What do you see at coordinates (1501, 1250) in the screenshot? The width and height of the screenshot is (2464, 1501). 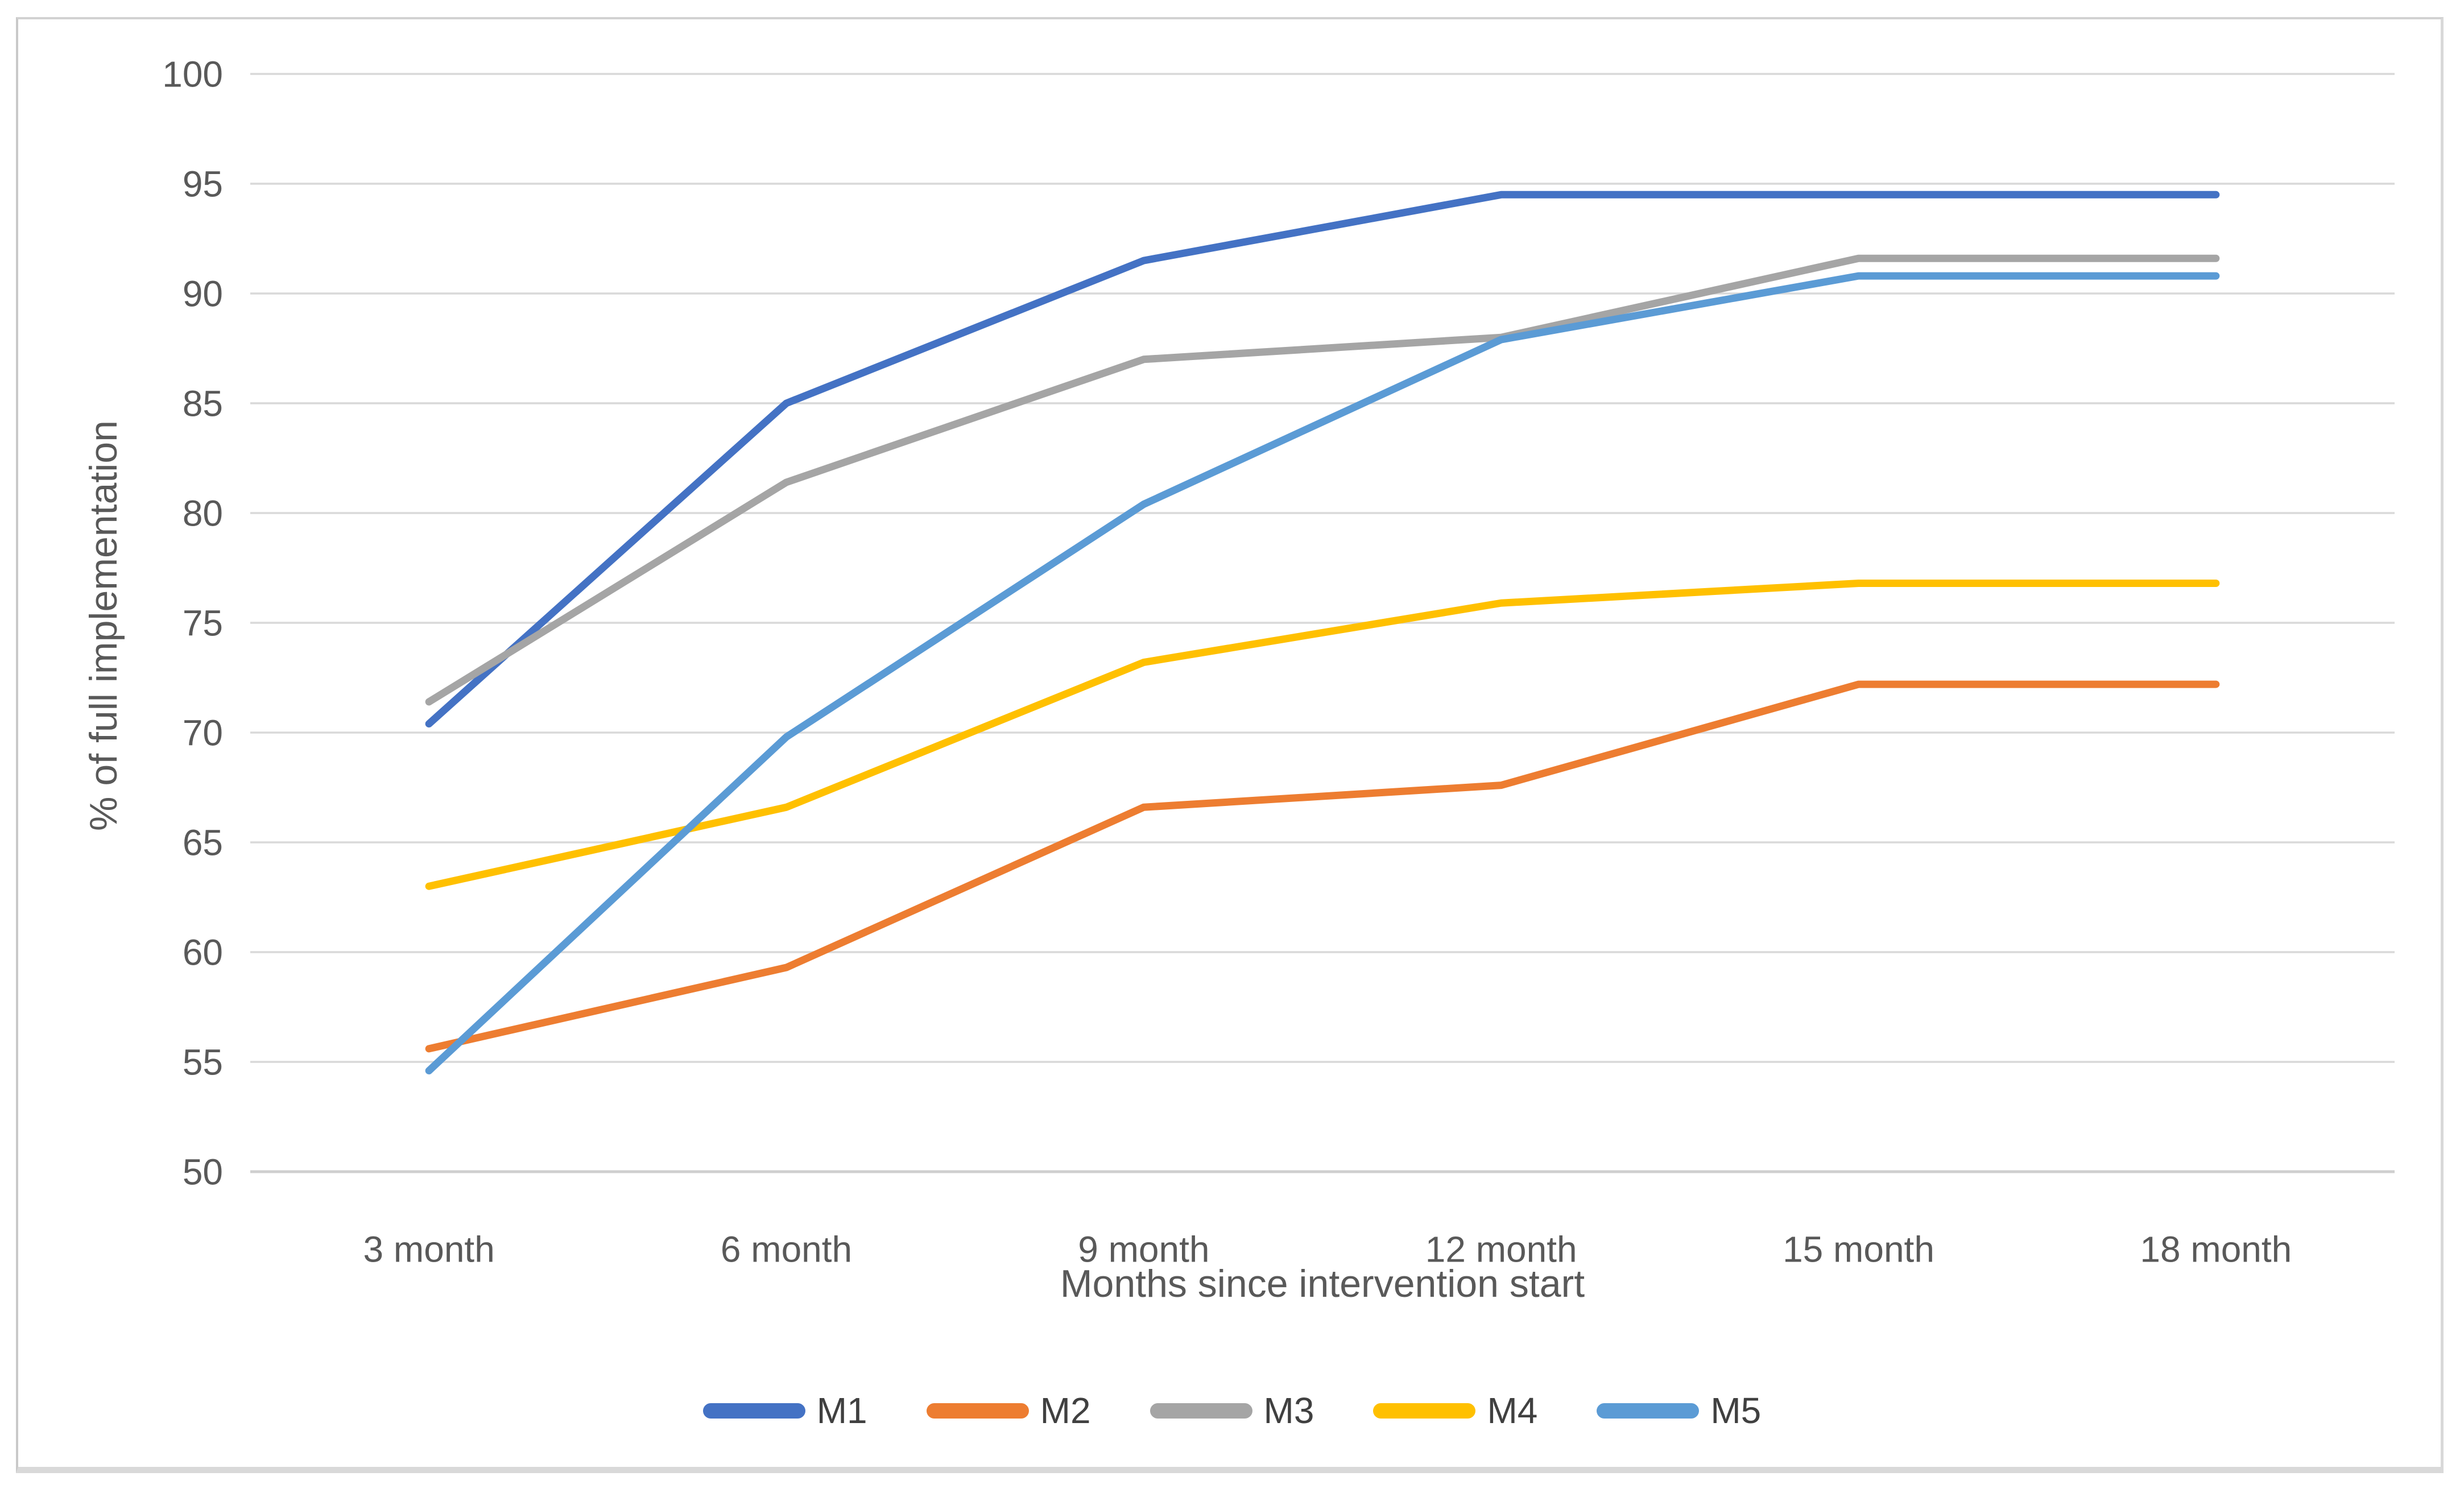 I see `x-tick-label: 12 month` at bounding box center [1501, 1250].